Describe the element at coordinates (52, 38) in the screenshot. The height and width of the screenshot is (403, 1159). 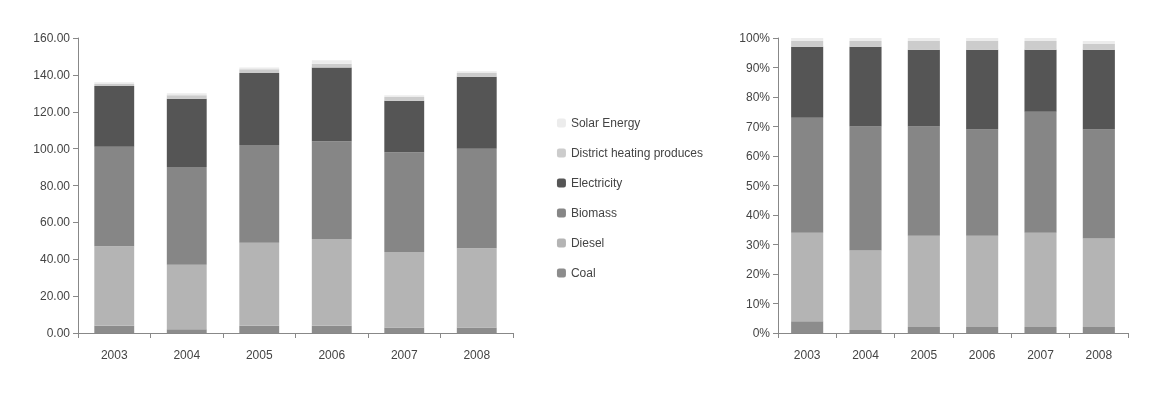
I see `y-tick-label: 160.00` at that location.